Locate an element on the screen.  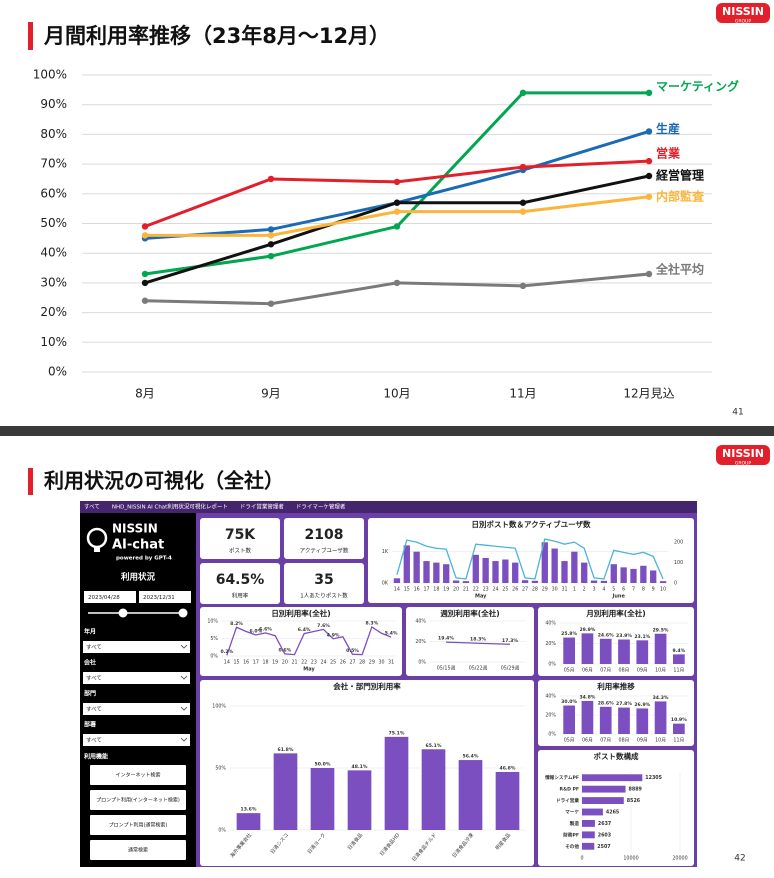
tab: ドライマーケ管理者 is located at coordinates (321, 507).